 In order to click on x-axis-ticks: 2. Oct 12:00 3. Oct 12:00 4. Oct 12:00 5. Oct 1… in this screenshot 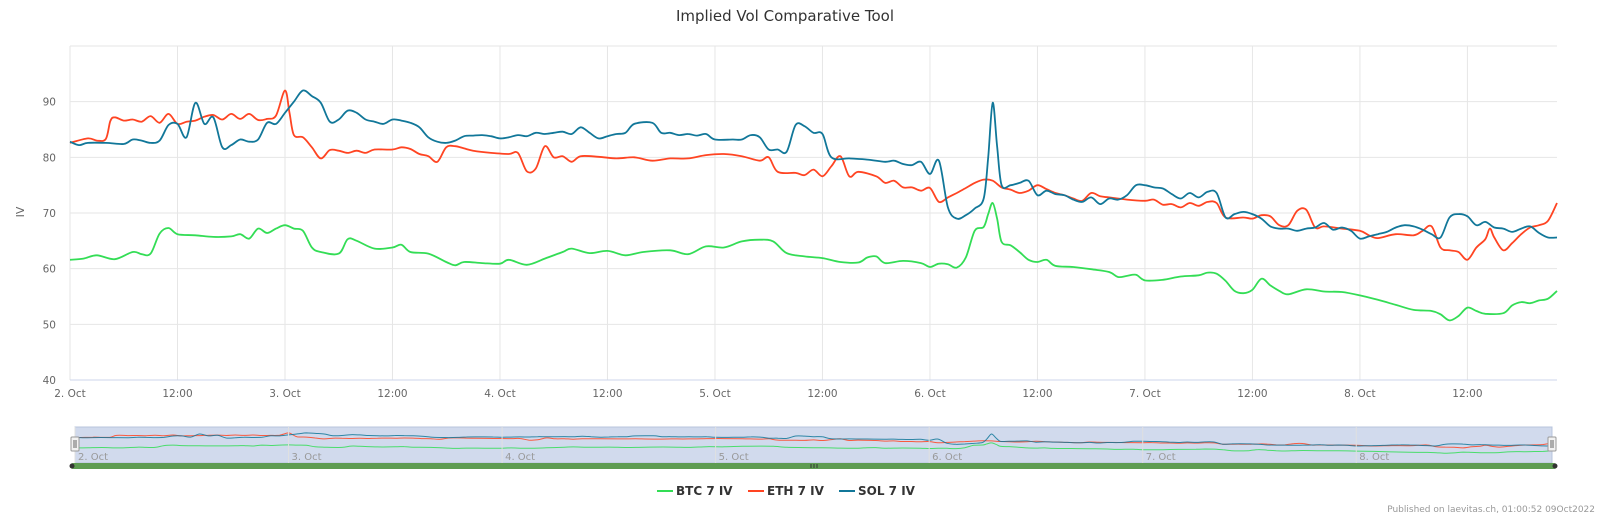, I will do `click(768, 394)`.